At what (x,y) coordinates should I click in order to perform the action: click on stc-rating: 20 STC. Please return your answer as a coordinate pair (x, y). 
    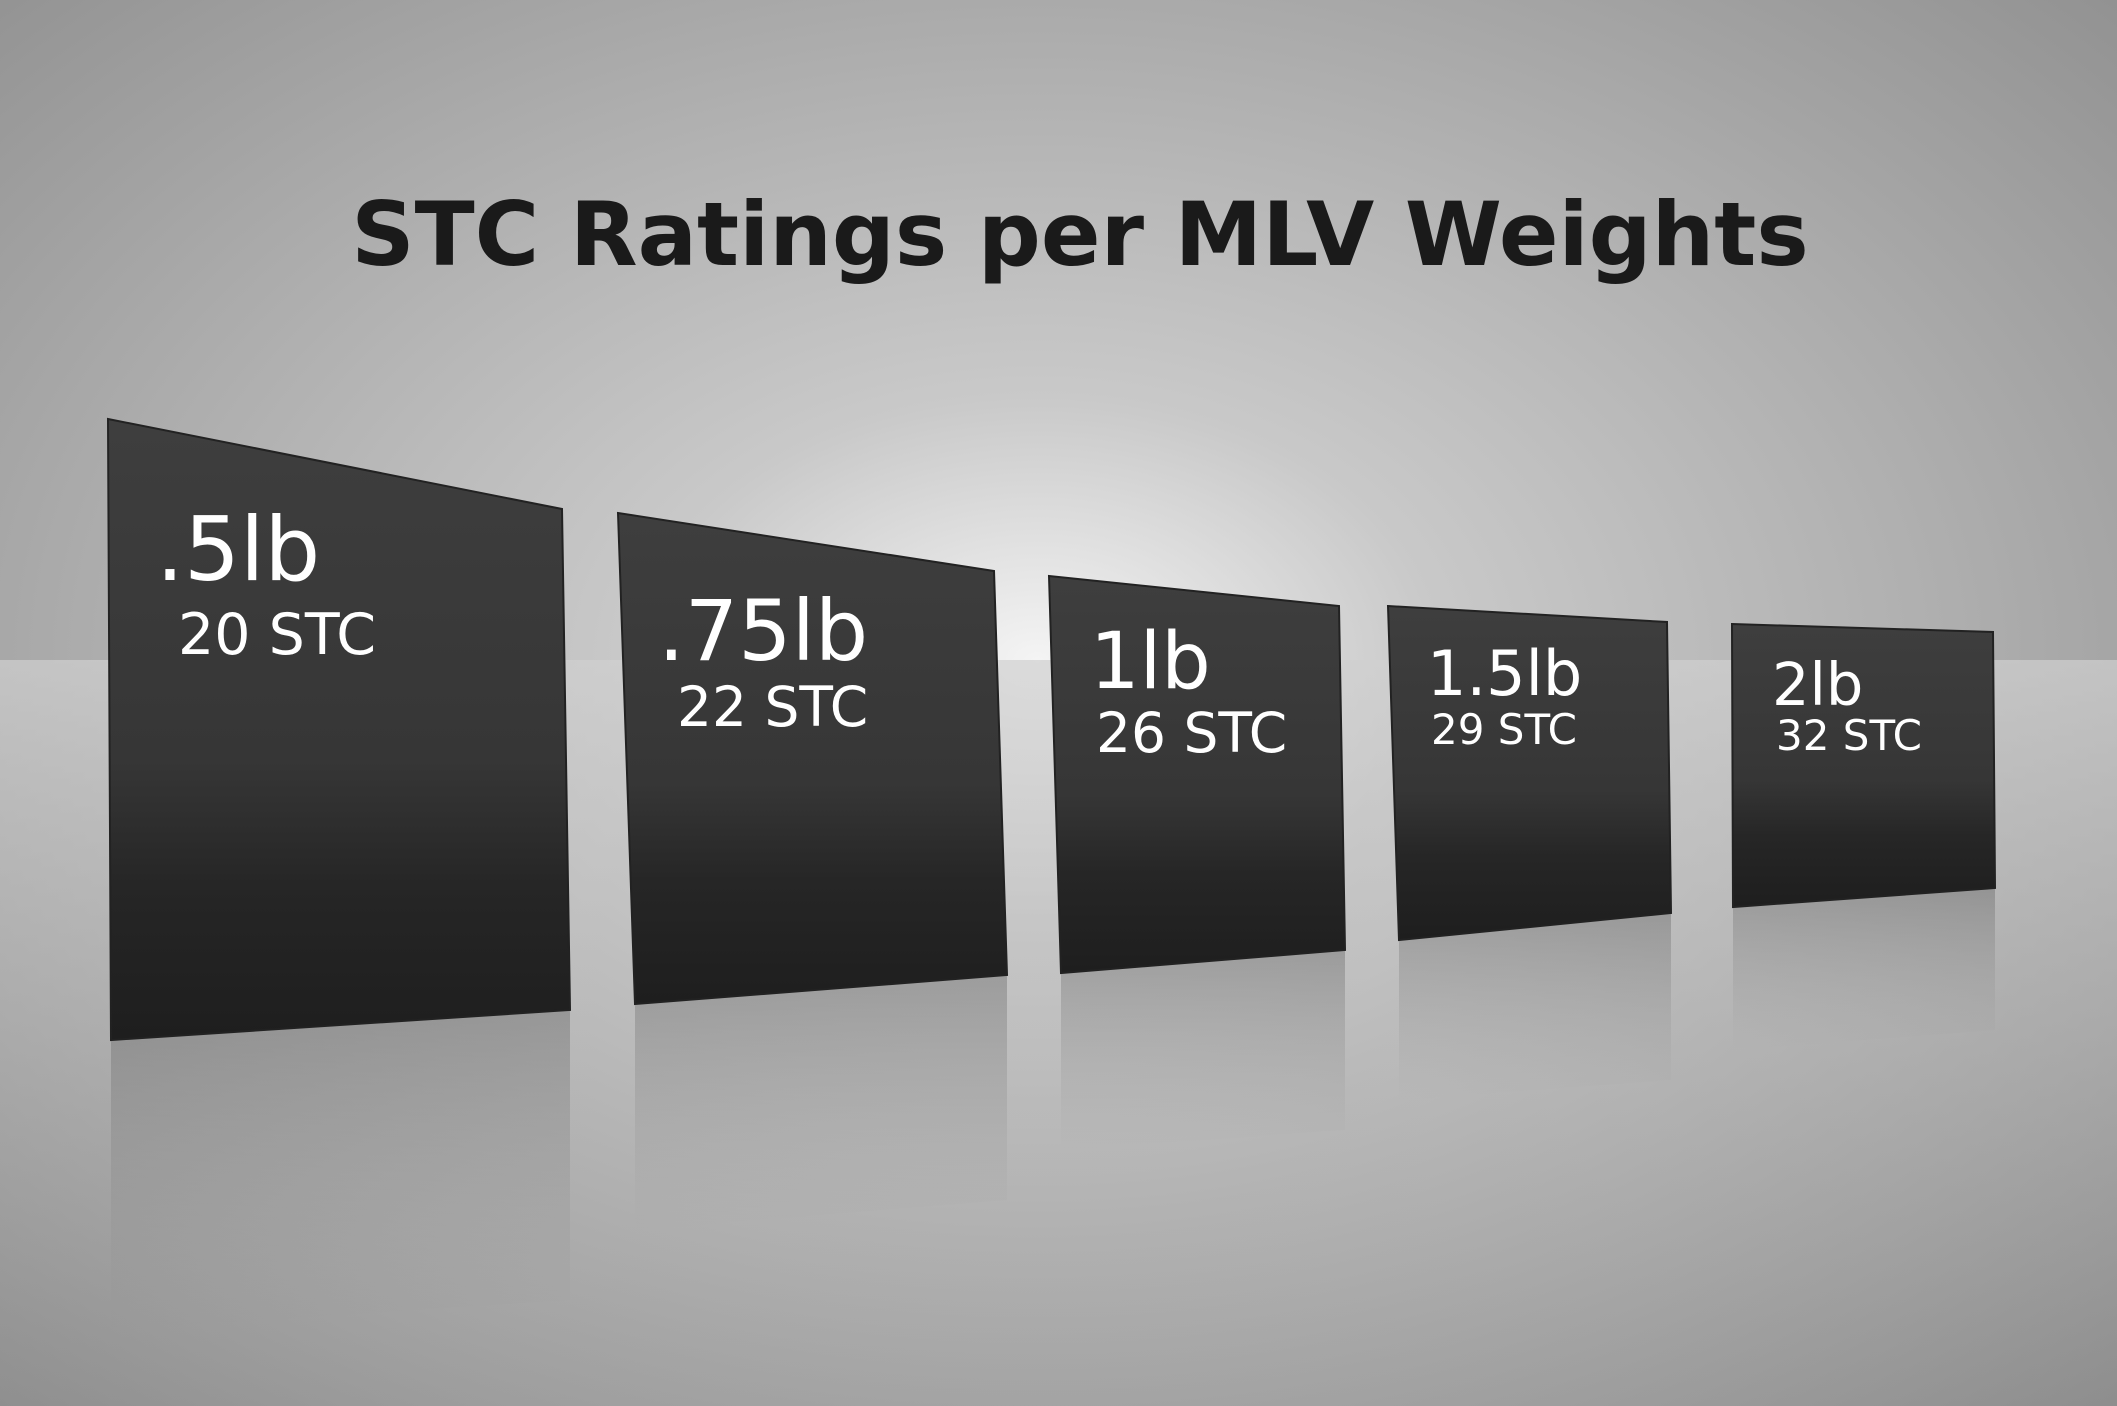
    Looking at the image, I should click on (277, 635).